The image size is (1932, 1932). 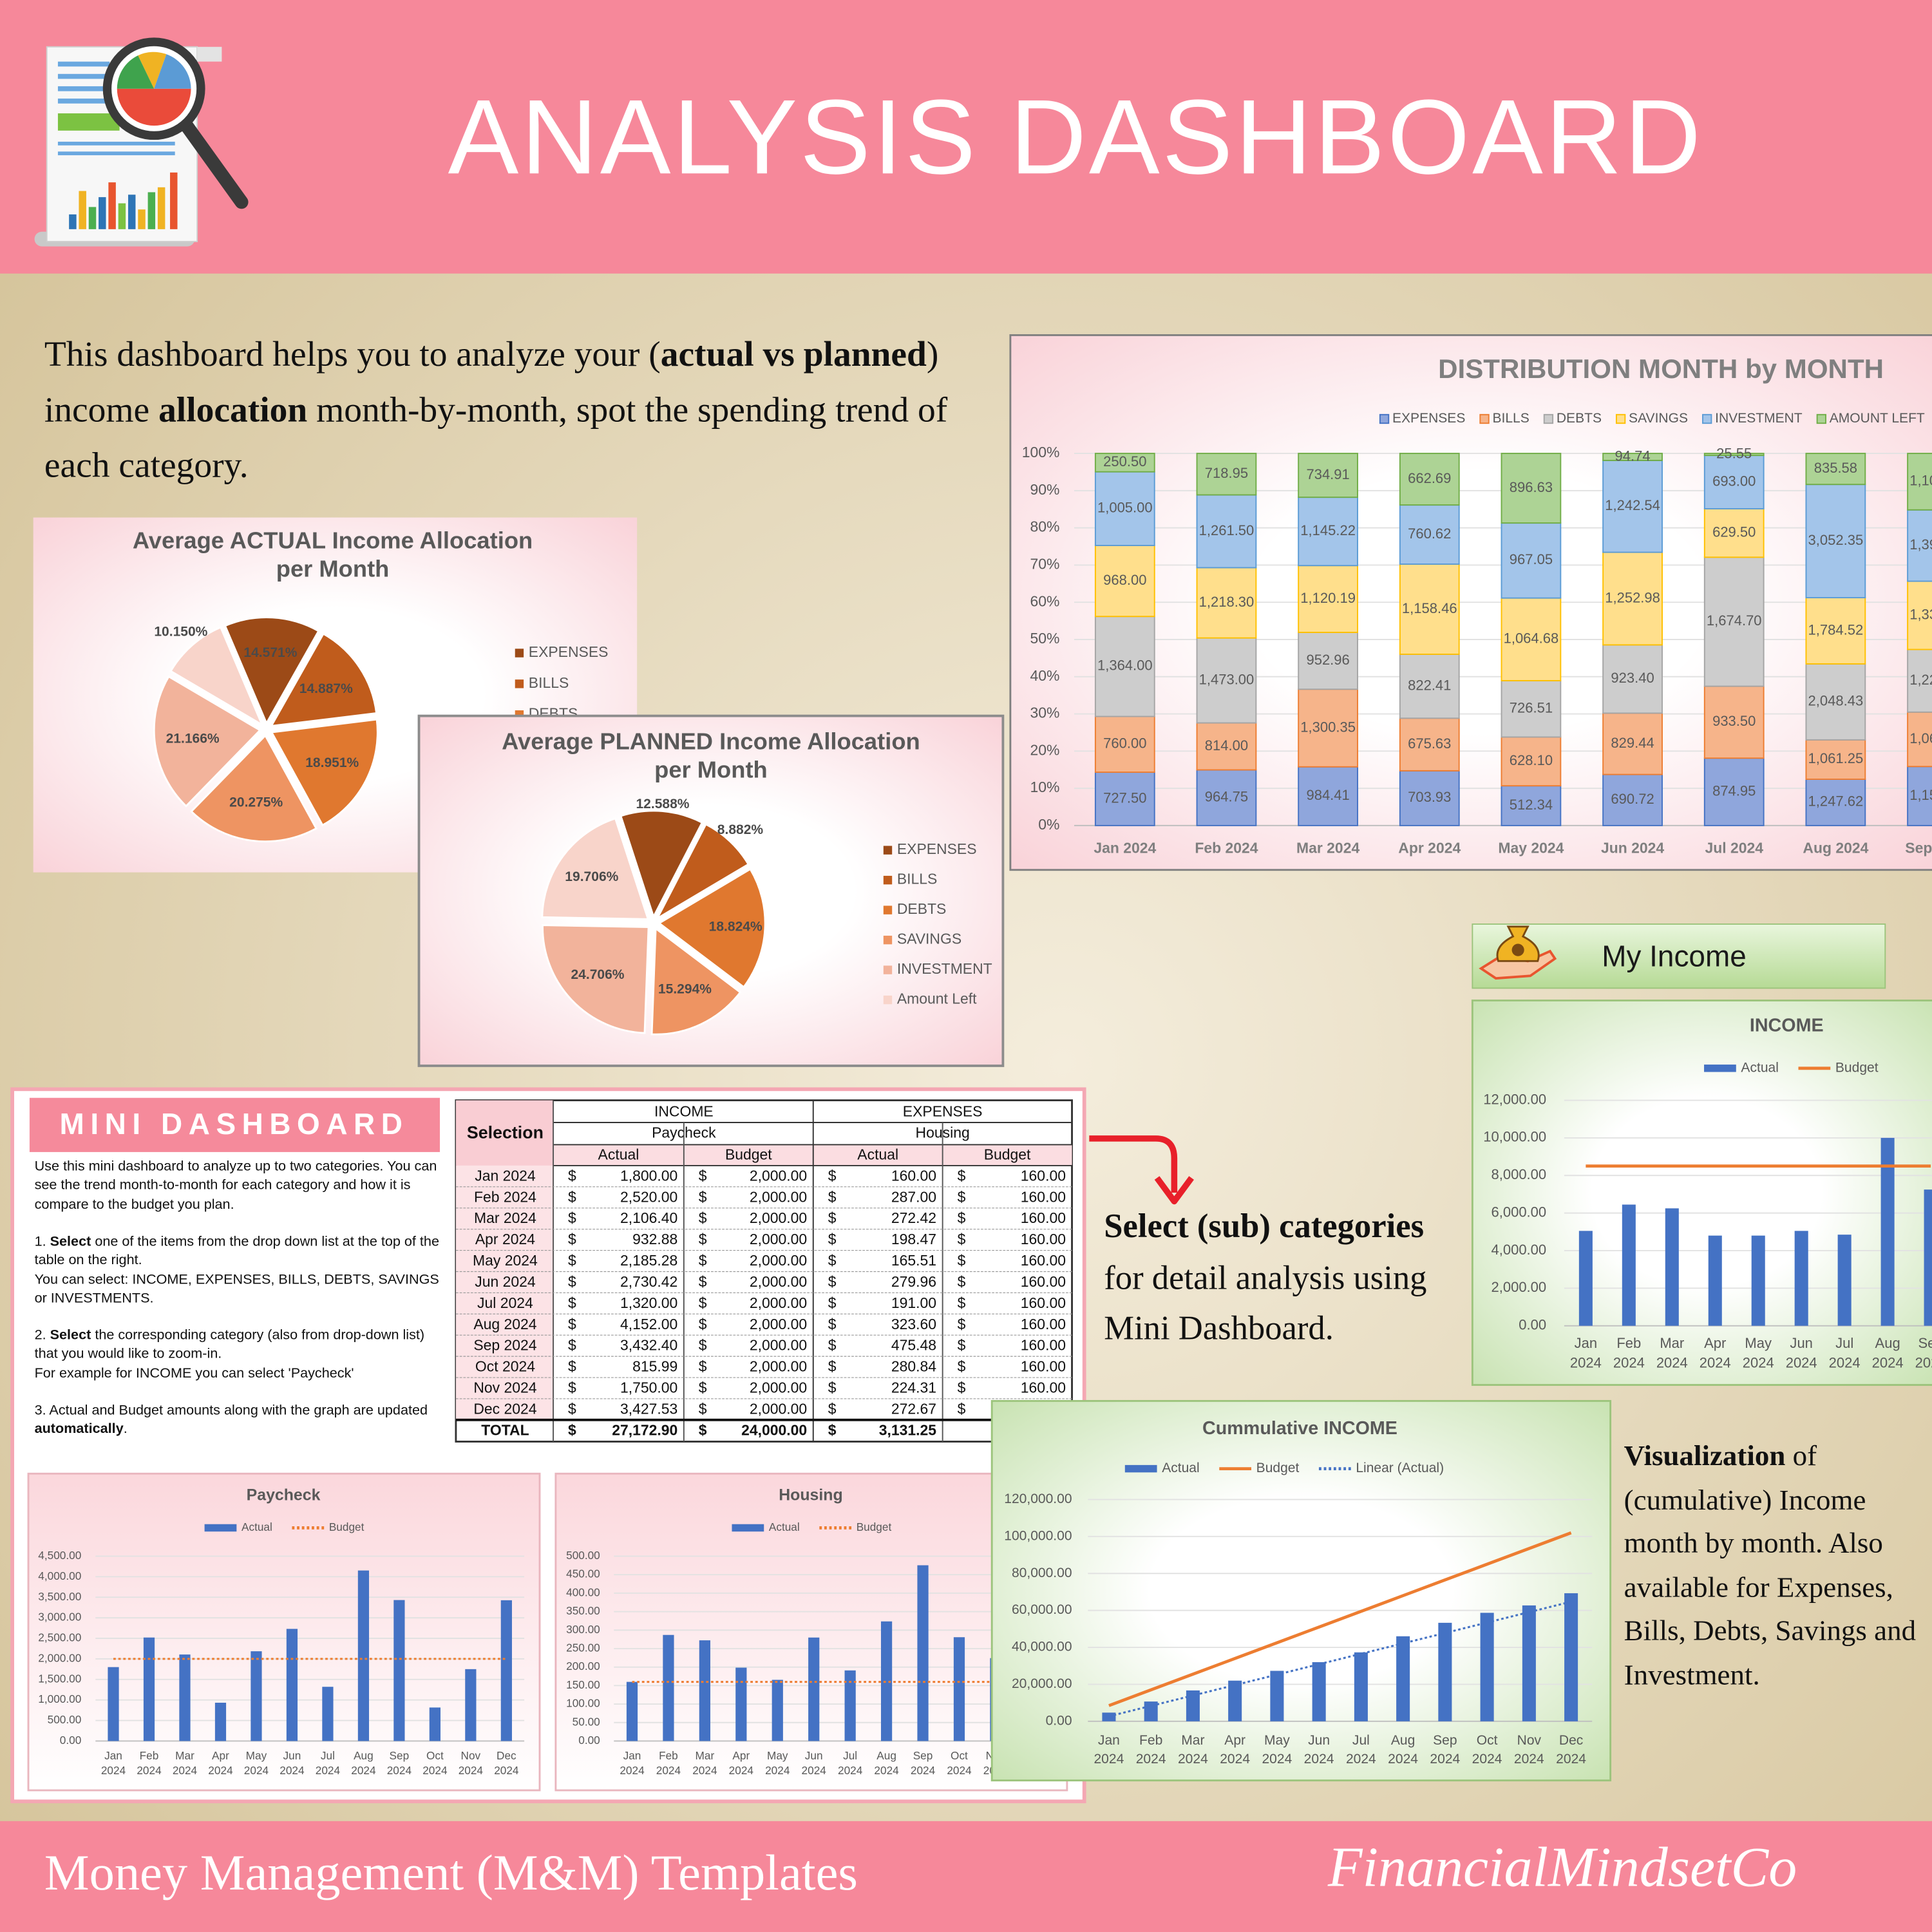 I want to click on footer-brand: Money Management (M&M) Templates, so click(x=451, y=1872).